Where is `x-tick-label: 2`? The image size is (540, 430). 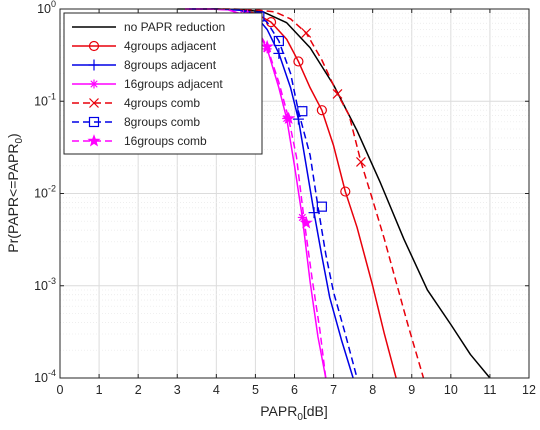 x-tick-label: 2 is located at coordinates (138, 390).